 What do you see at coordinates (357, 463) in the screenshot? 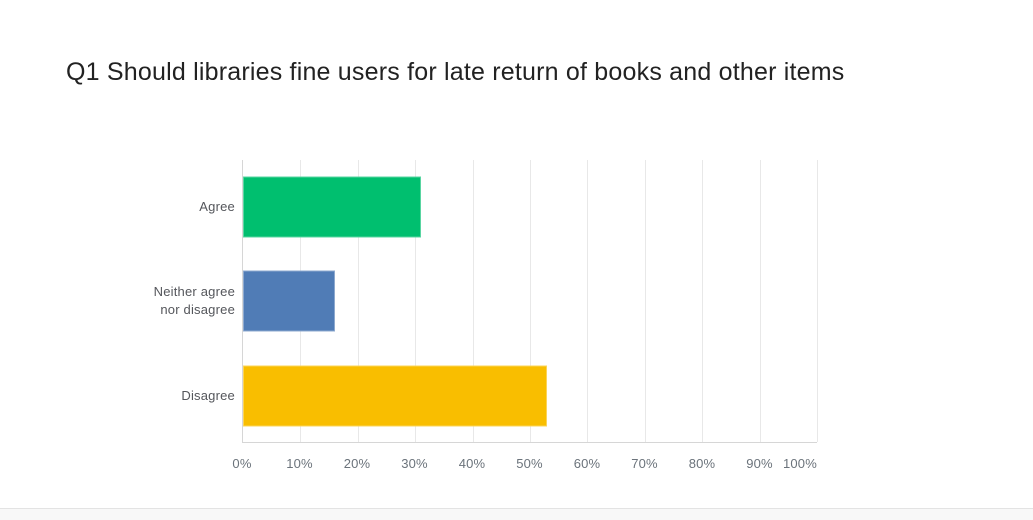
I see `x-tick-label: 20%` at bounding box center [357, 463].